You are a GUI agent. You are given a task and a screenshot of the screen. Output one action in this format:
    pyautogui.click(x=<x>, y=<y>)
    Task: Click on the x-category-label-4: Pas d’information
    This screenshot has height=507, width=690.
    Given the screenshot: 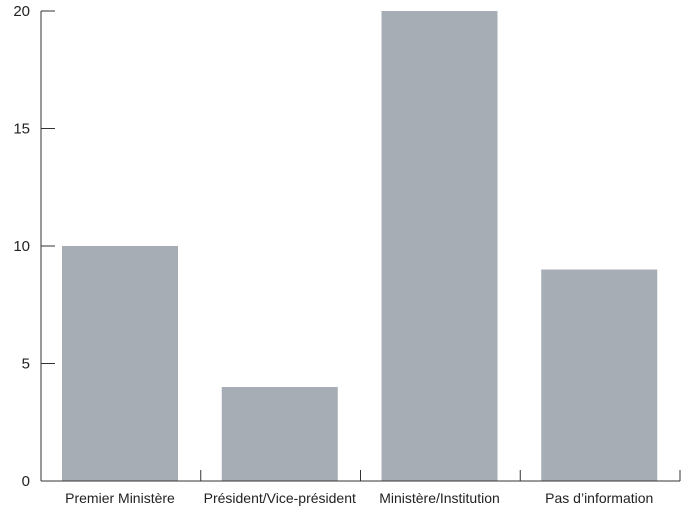 What is the action you would take?
    pyautogui.click(x=599, y=498)
    